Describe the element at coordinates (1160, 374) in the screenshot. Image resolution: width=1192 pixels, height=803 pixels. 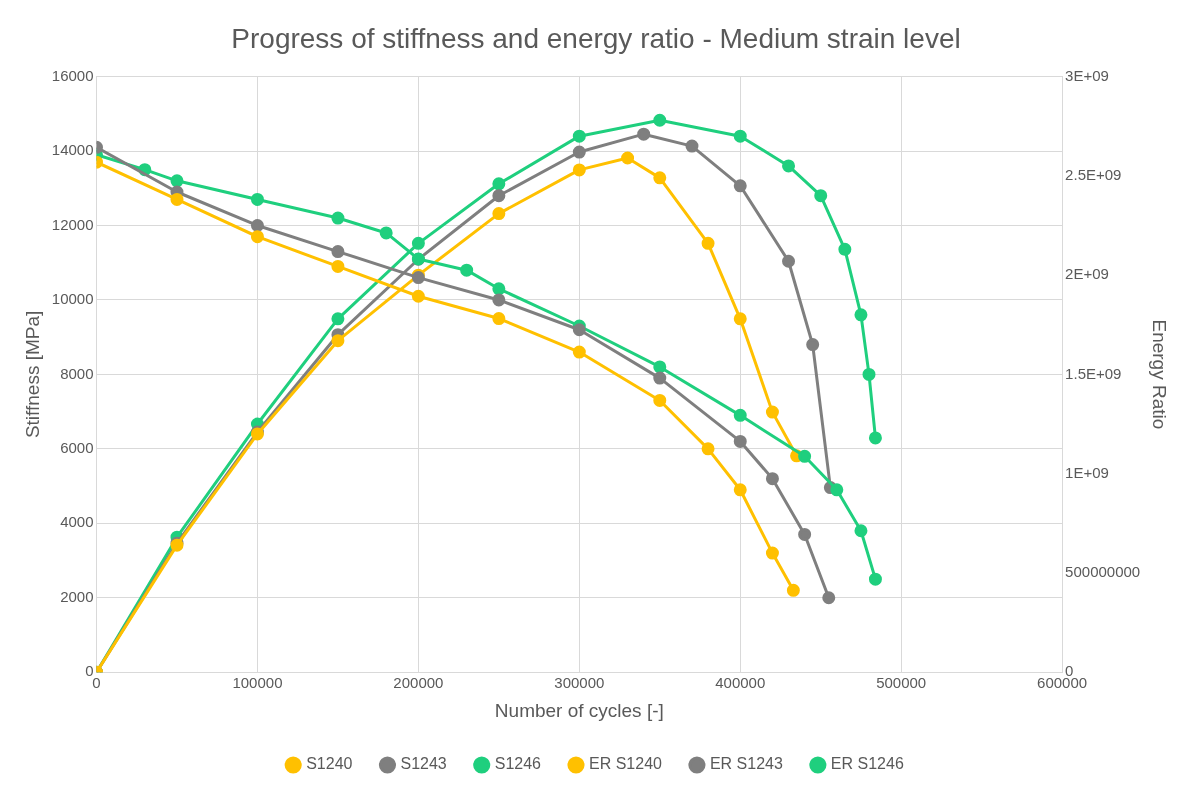
I see `y2-axis-title: Energy Ratio` at that location.